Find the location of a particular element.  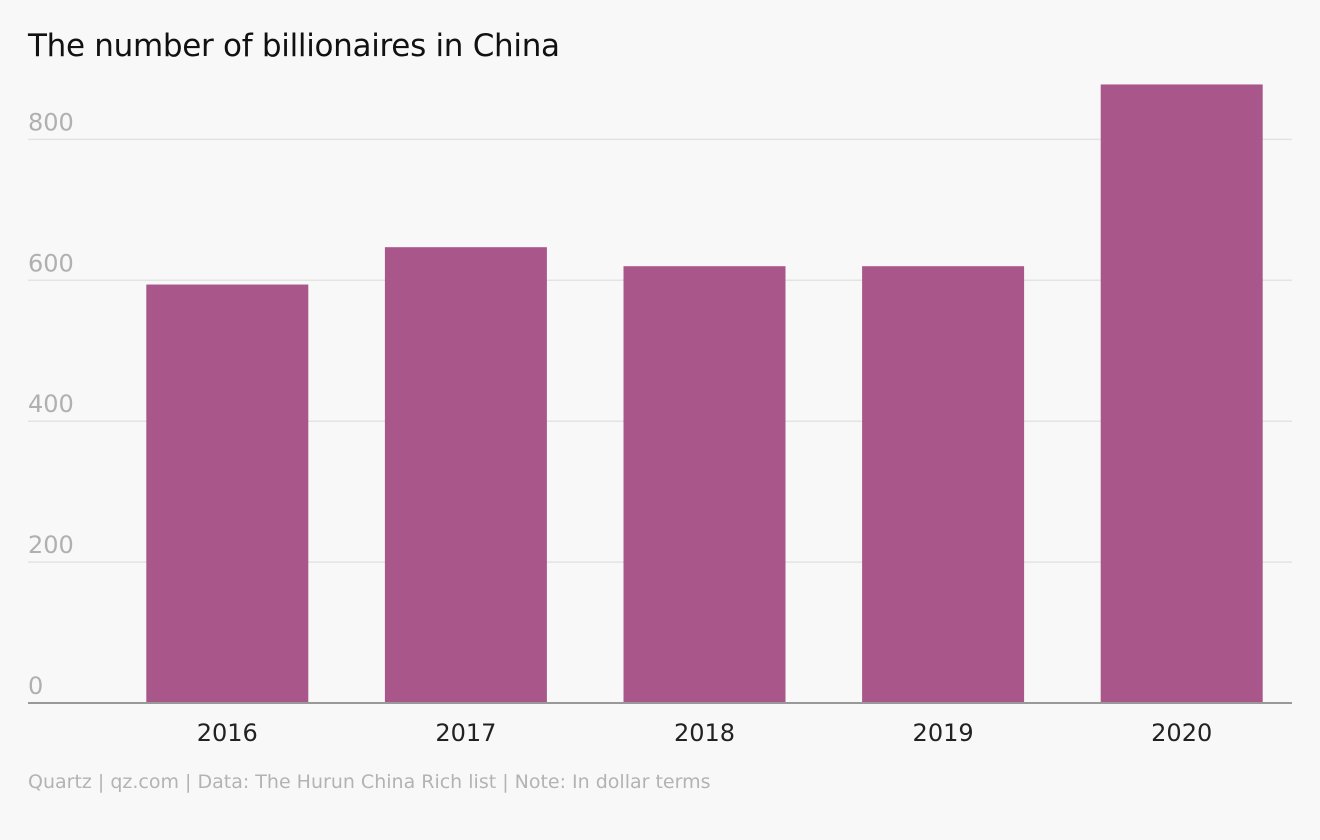

x-tick-label-2018: 2018 is located at coordinates (704, 733).